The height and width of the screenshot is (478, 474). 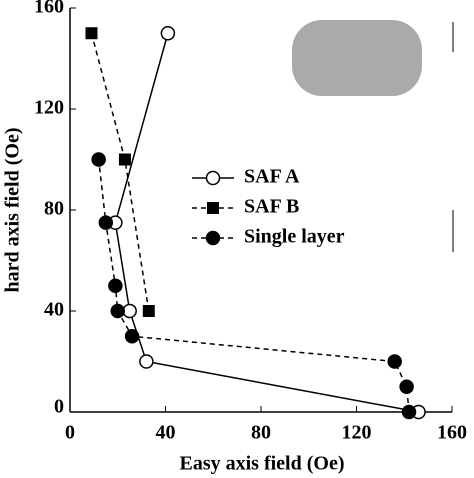 I want to click on x-tick-label: 0, so click(x=70, y=433).